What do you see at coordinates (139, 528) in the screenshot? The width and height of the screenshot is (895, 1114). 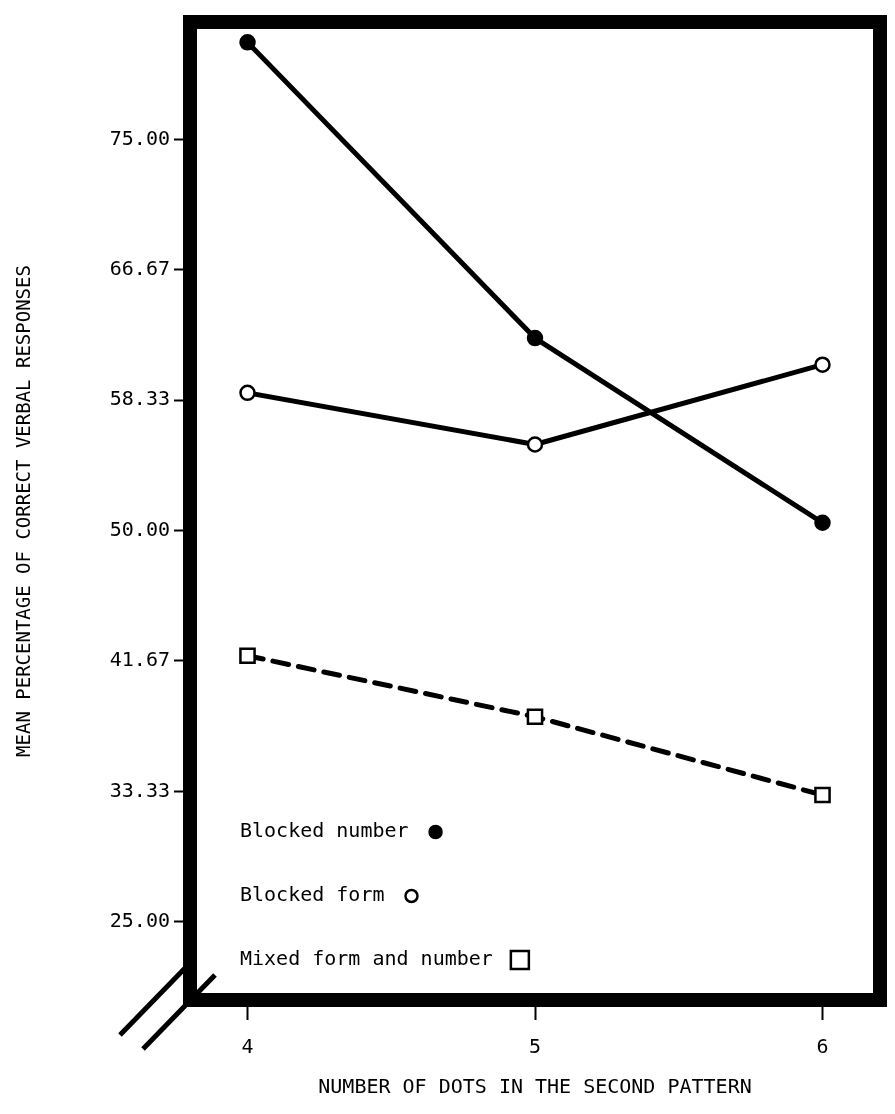 I see `y-tick-label: 50.00` at bounding box center [139, 528].